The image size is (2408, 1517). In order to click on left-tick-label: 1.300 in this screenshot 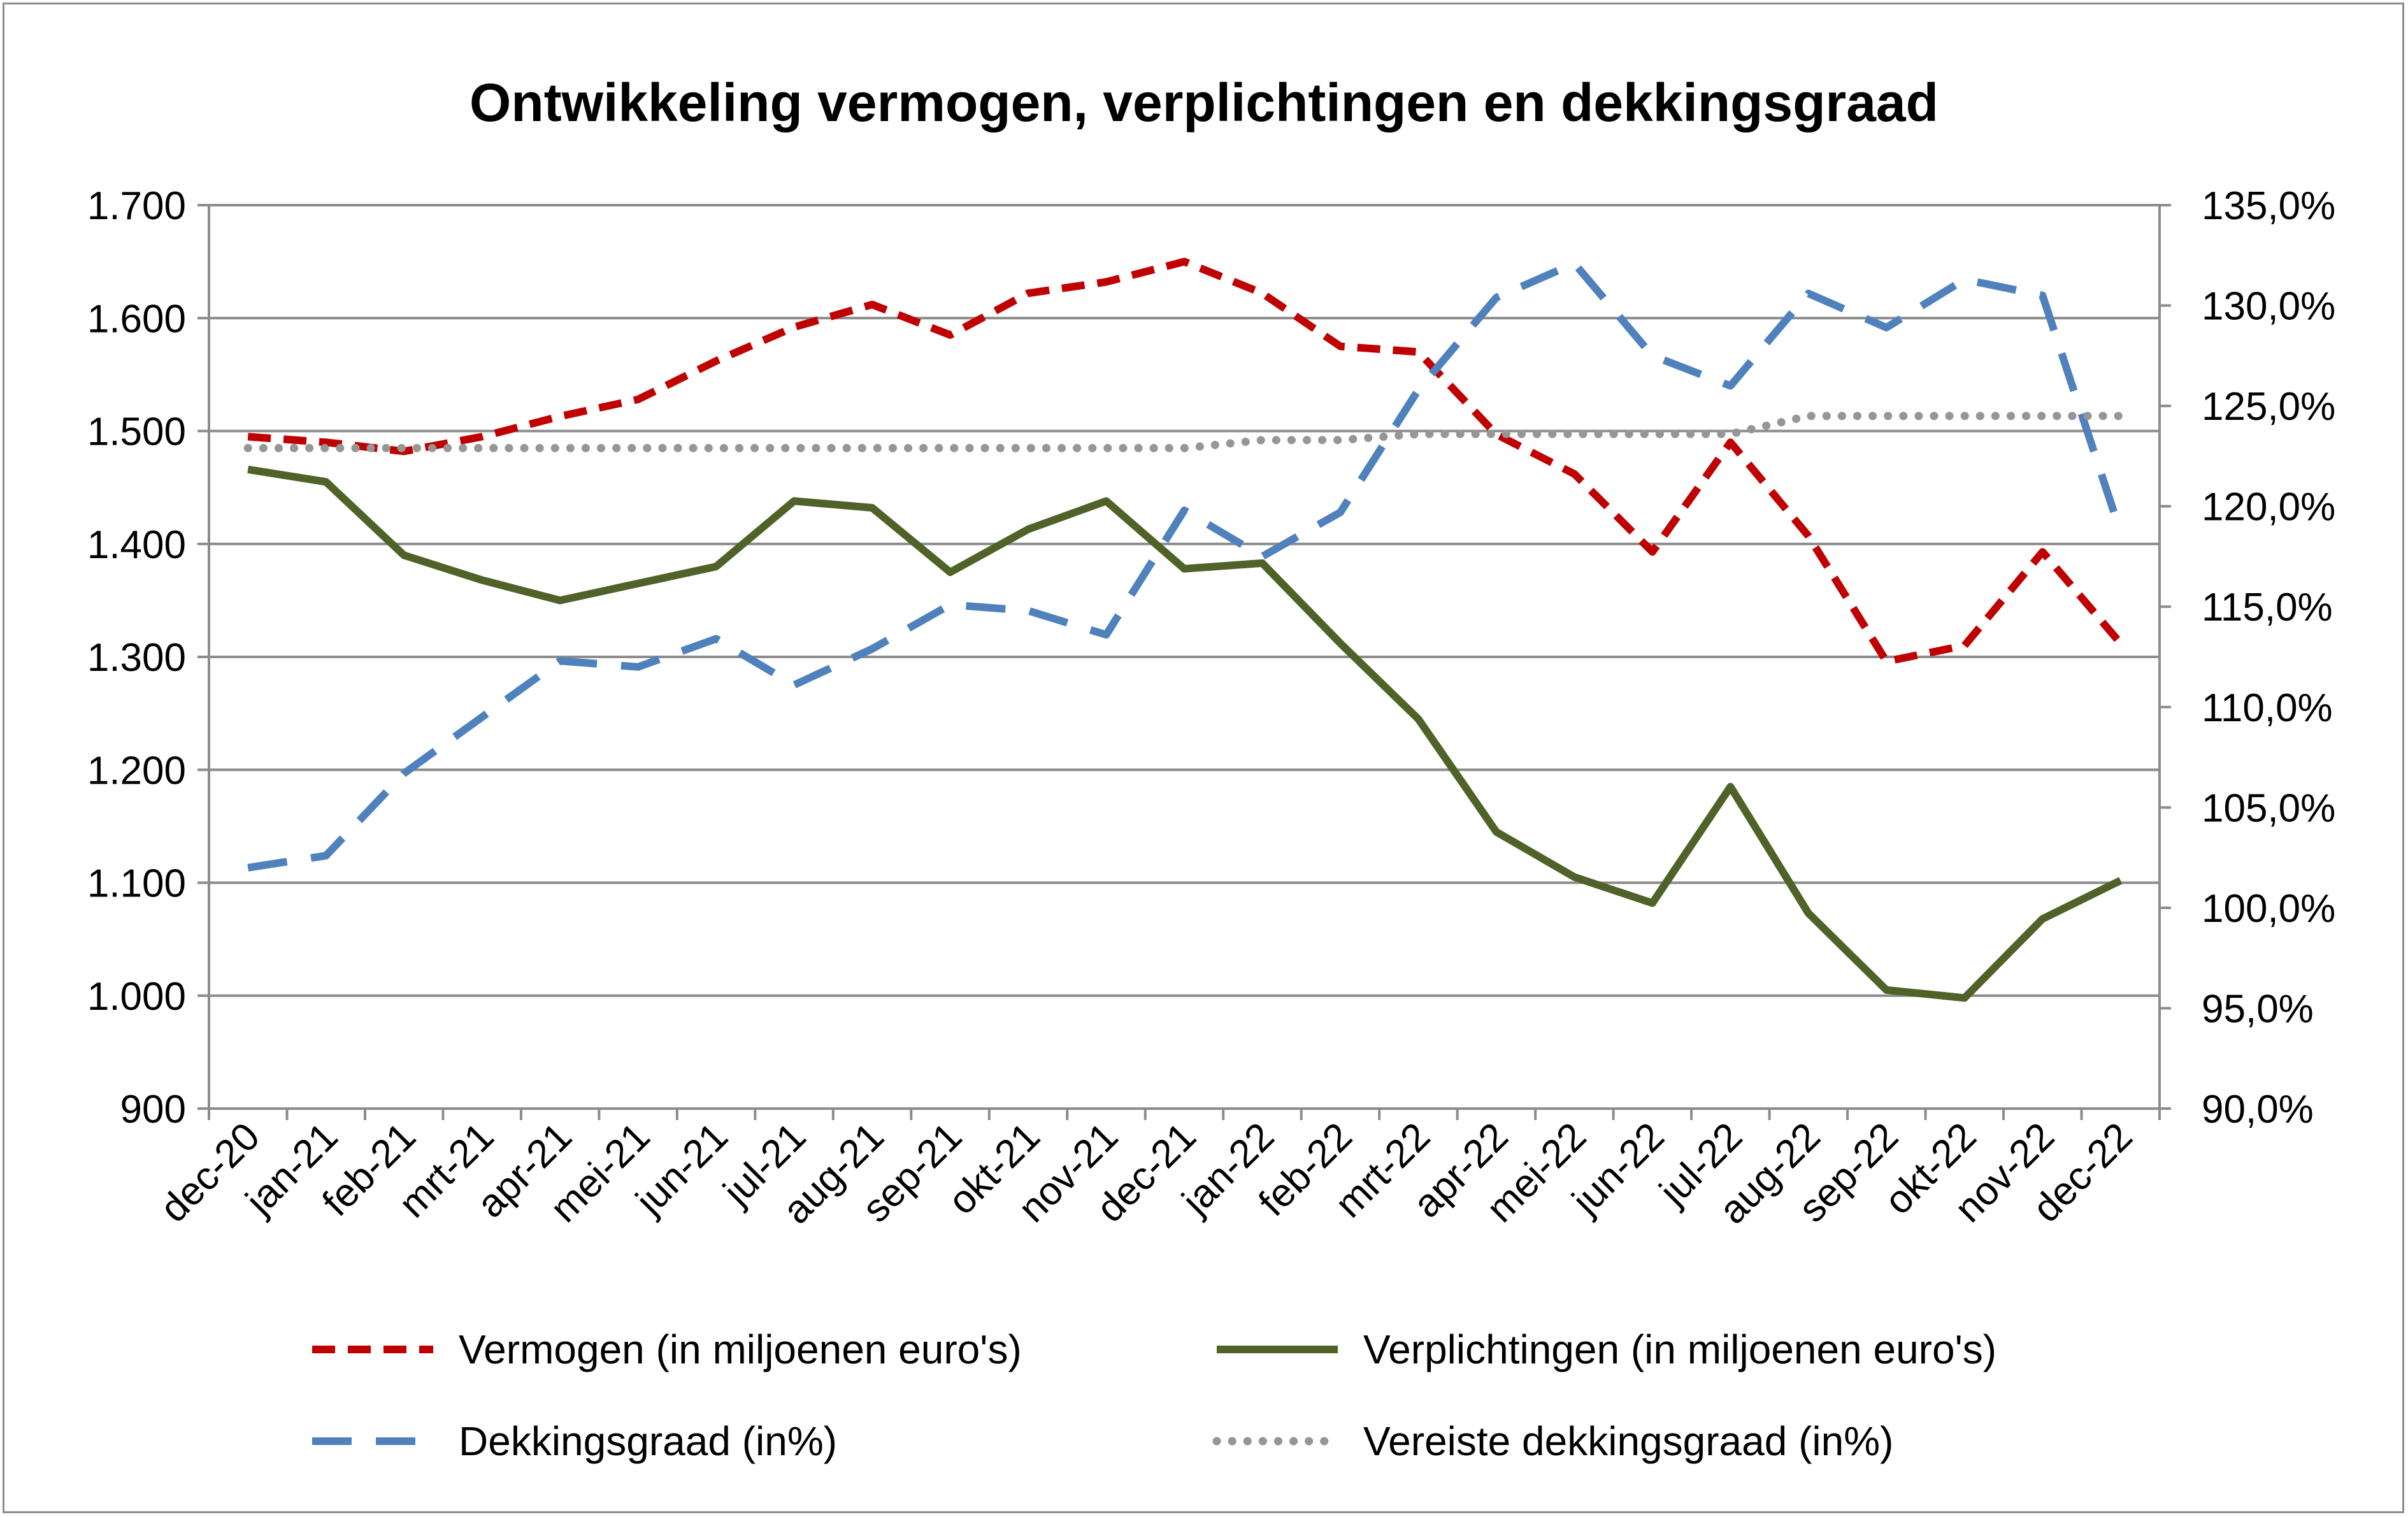, I will do `click(136, 658)`.